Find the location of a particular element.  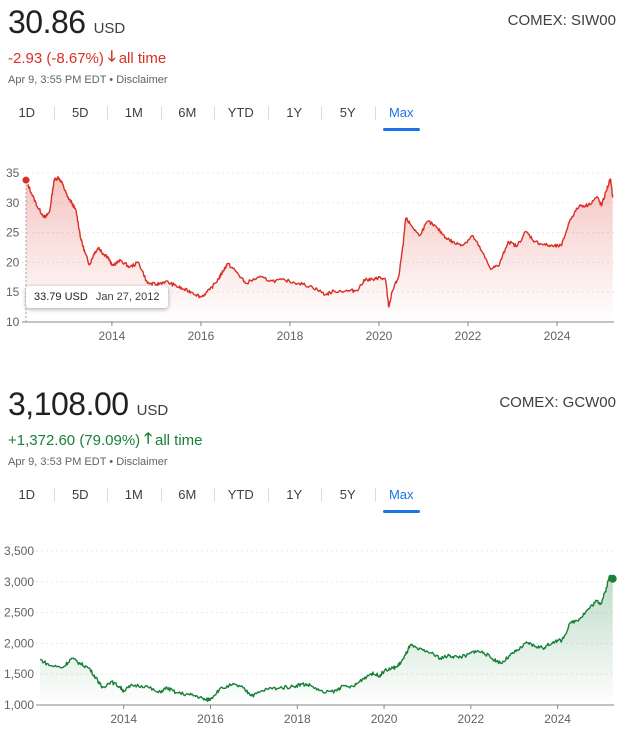

y-tick-label: 3,000 is located at coordinates (19, 582).